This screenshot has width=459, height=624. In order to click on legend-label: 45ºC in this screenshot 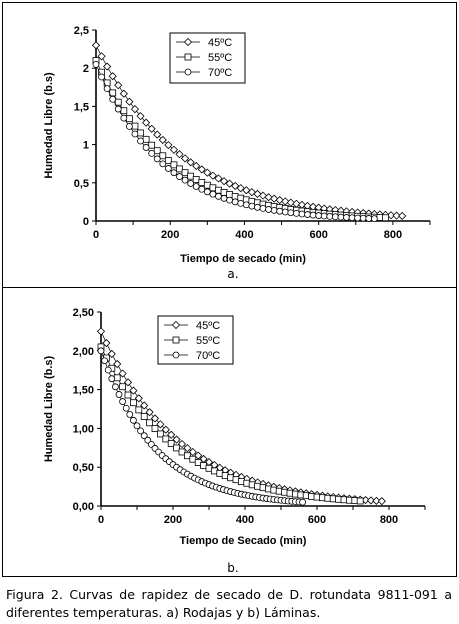, I will do `click(220, 43)`.